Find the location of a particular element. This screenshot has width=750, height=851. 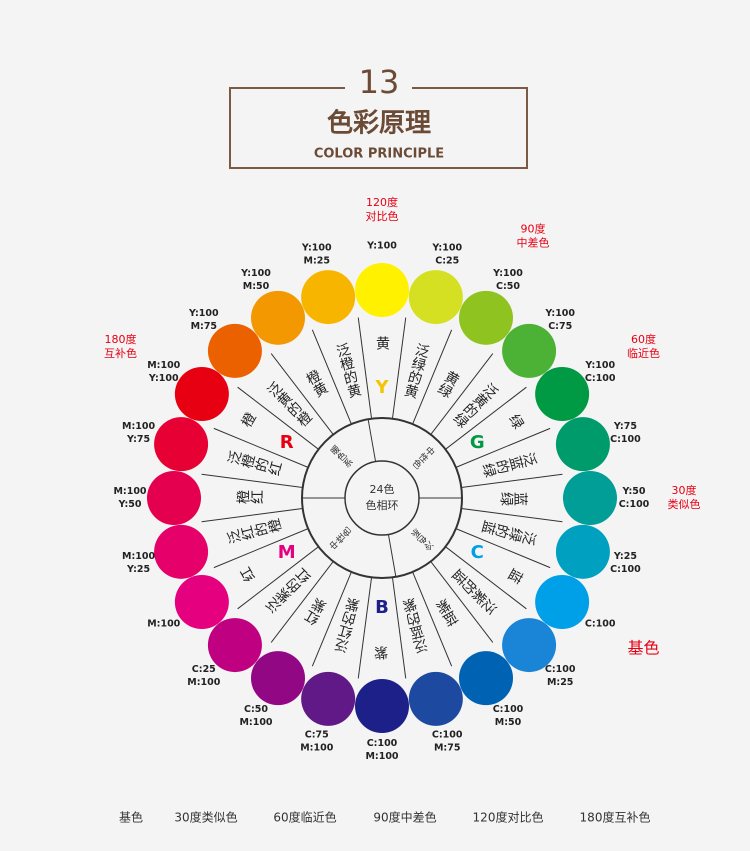

legend-item: 180度互补色 is located at coordinates (615, 817).